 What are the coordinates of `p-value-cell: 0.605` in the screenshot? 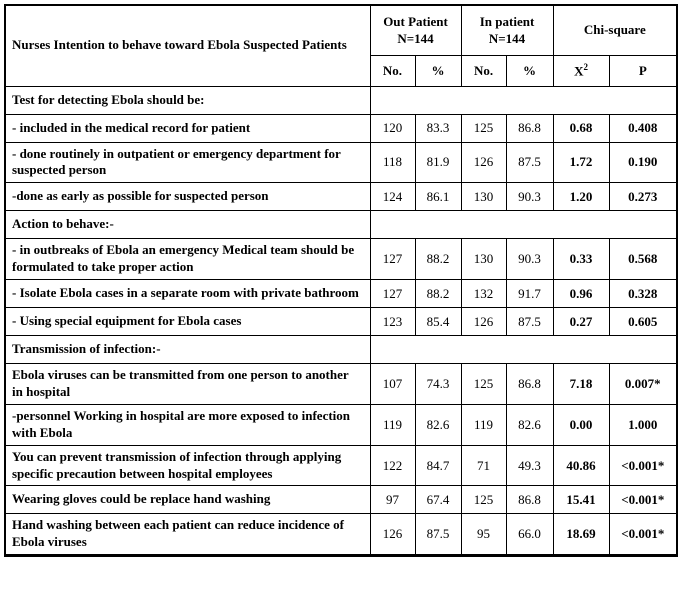 It's located at (643, 322).